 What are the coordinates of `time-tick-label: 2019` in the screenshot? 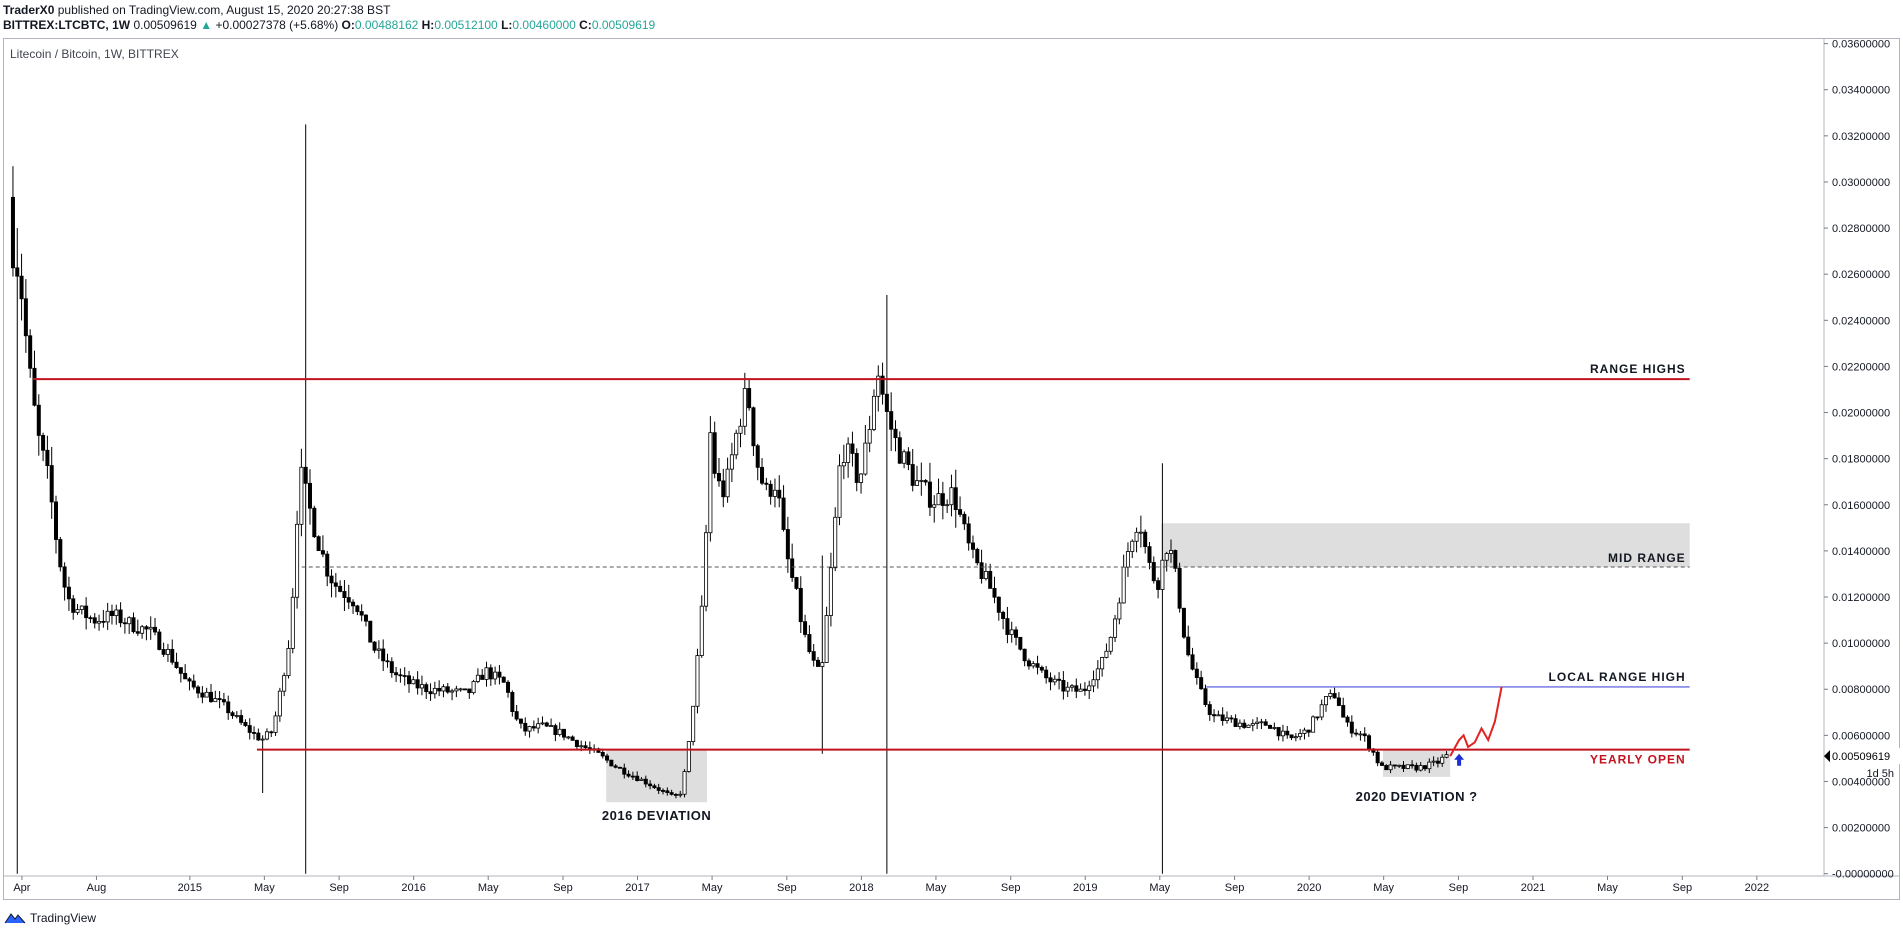 It's located at (1085, 888).